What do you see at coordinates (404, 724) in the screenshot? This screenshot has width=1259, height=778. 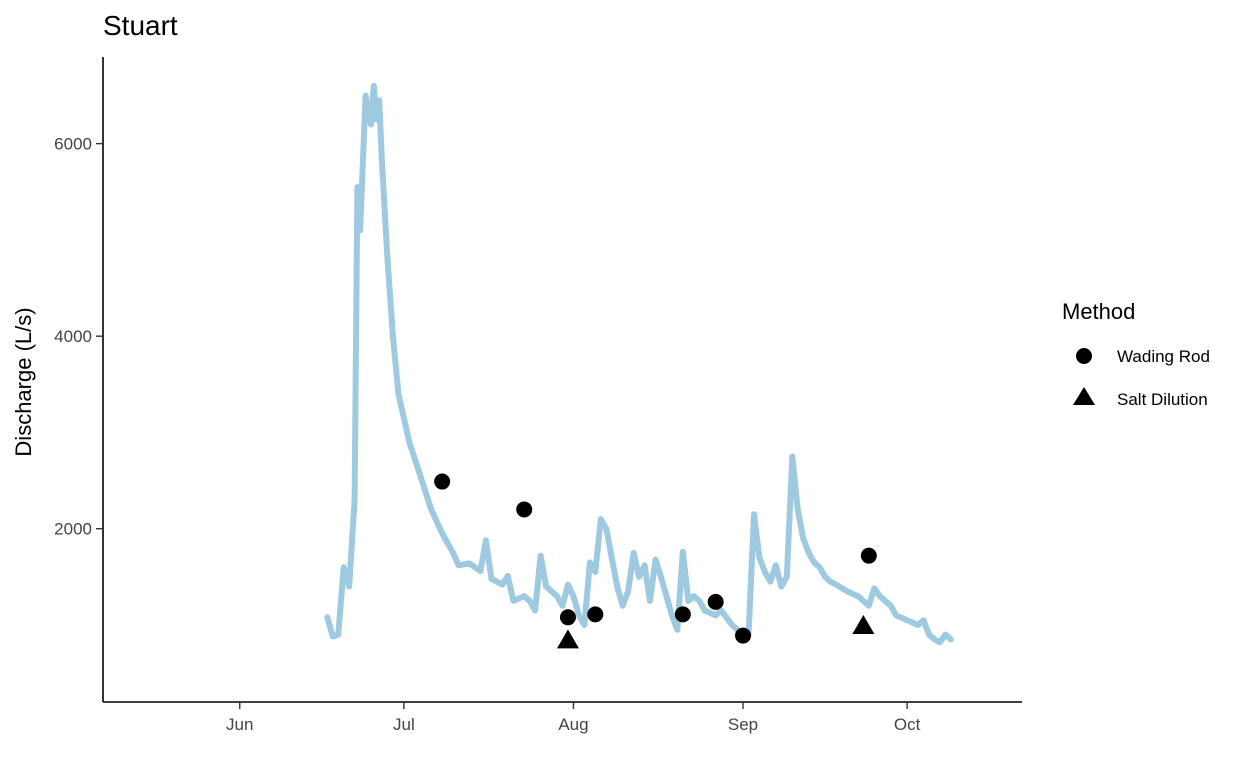 I see `x-tick-label: Jul` at bounding box center [404, 724].